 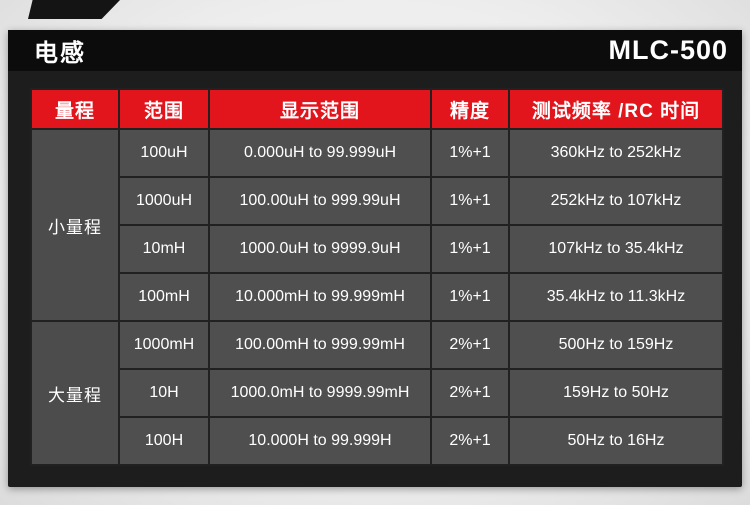 I want to click on cell-range: 1000mH, so click(x=164, y=345).